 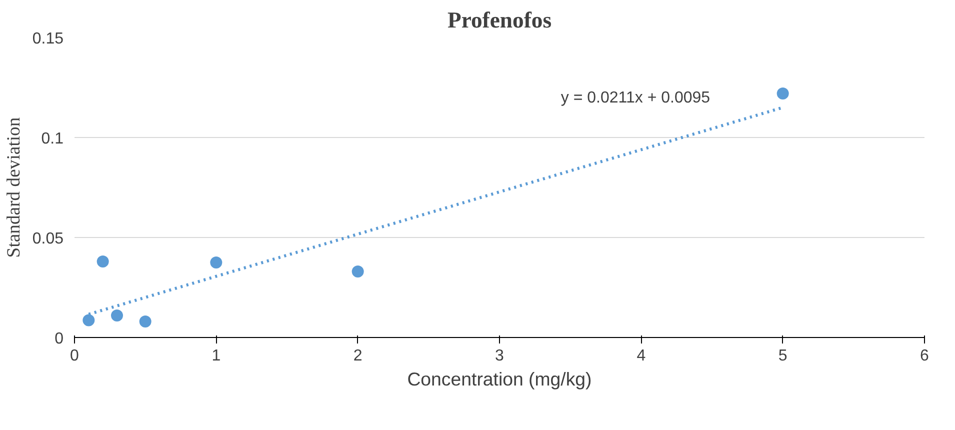 What do you see at coordinates (52, 139) in the screenshot?
I see `y-tick-label: 0.1` at bounding box center [52, 139].